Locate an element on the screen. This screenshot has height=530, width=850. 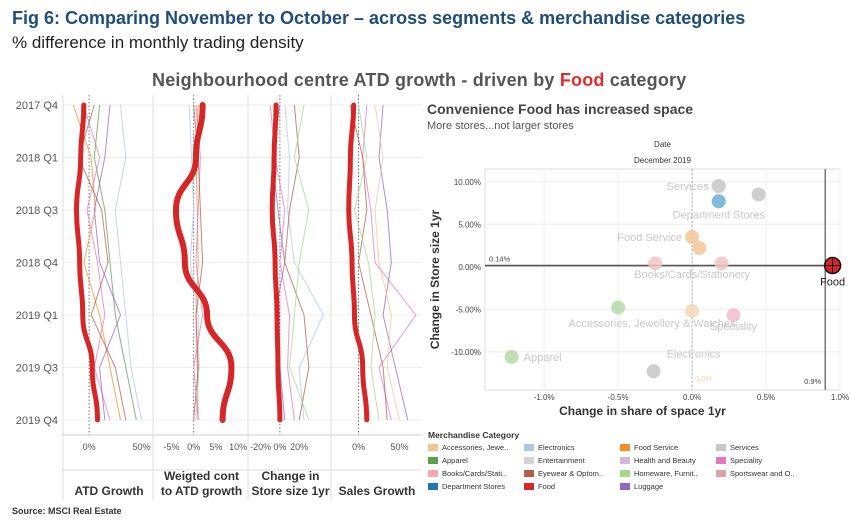
panel-header: Weigted cont is located at coordinates (201, 476).